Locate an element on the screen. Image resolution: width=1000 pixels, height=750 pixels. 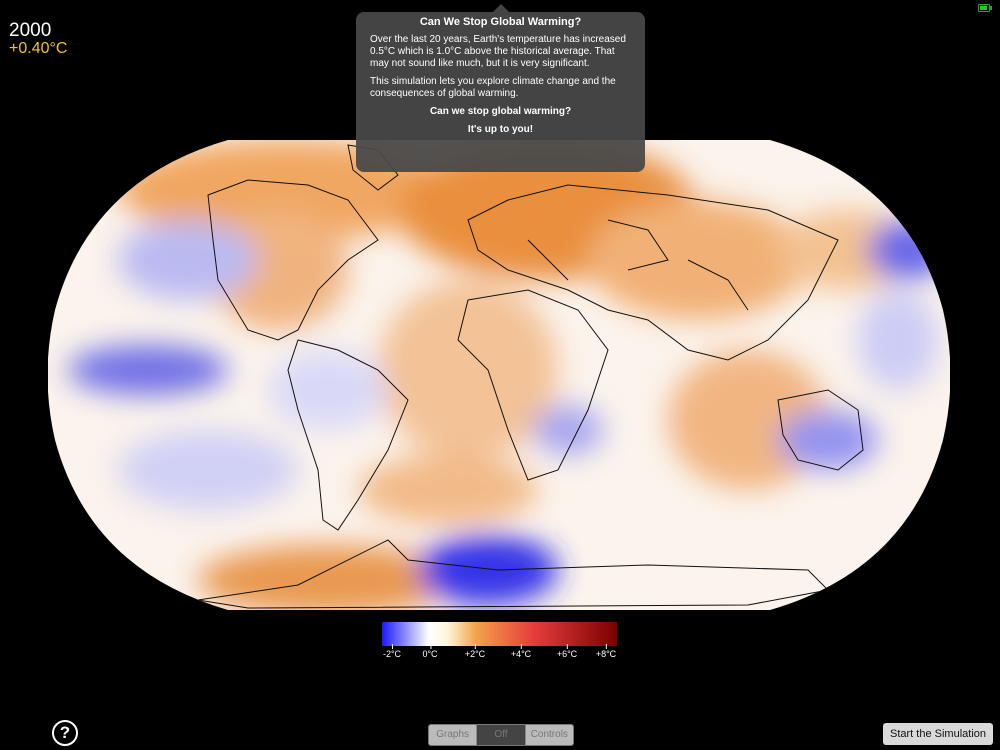
segment-graphs: Graphs is located at coordinates (453, 735).